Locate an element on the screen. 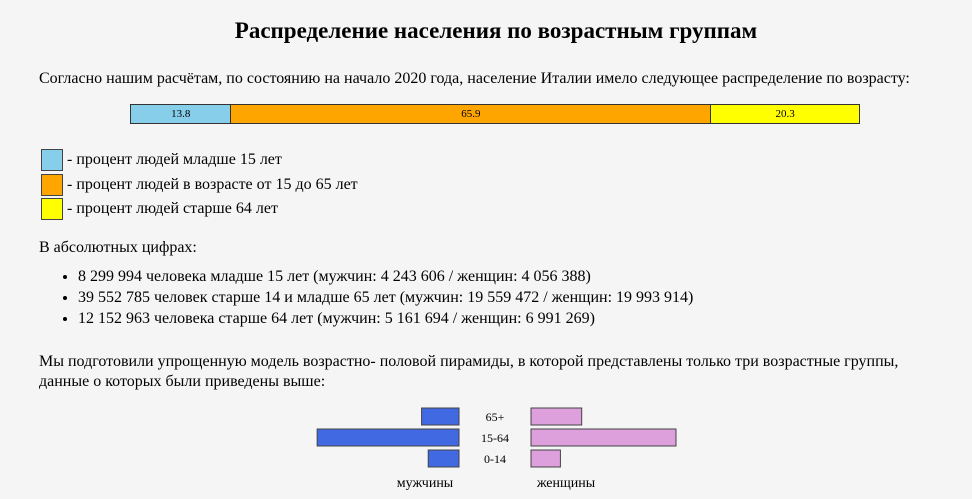 The height and width of the screenshot is (499, 972). series-label-male: мужчины is located at coordinates (425, 483).